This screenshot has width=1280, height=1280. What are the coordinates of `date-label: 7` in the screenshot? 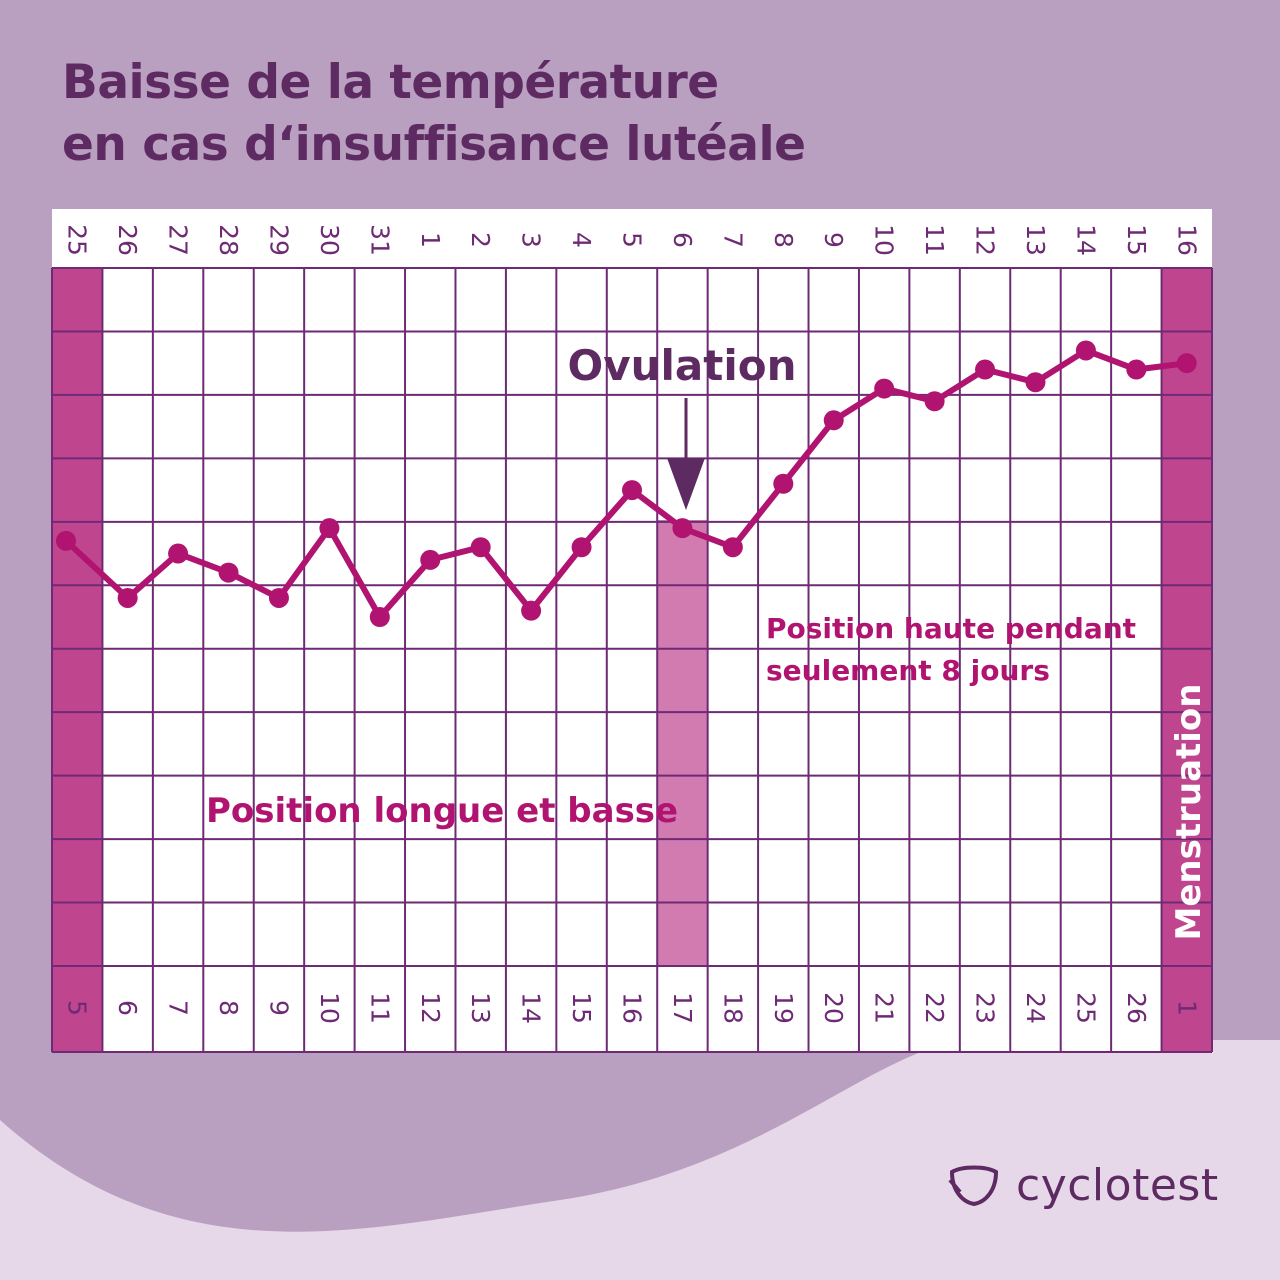 It's located at (732, 240).